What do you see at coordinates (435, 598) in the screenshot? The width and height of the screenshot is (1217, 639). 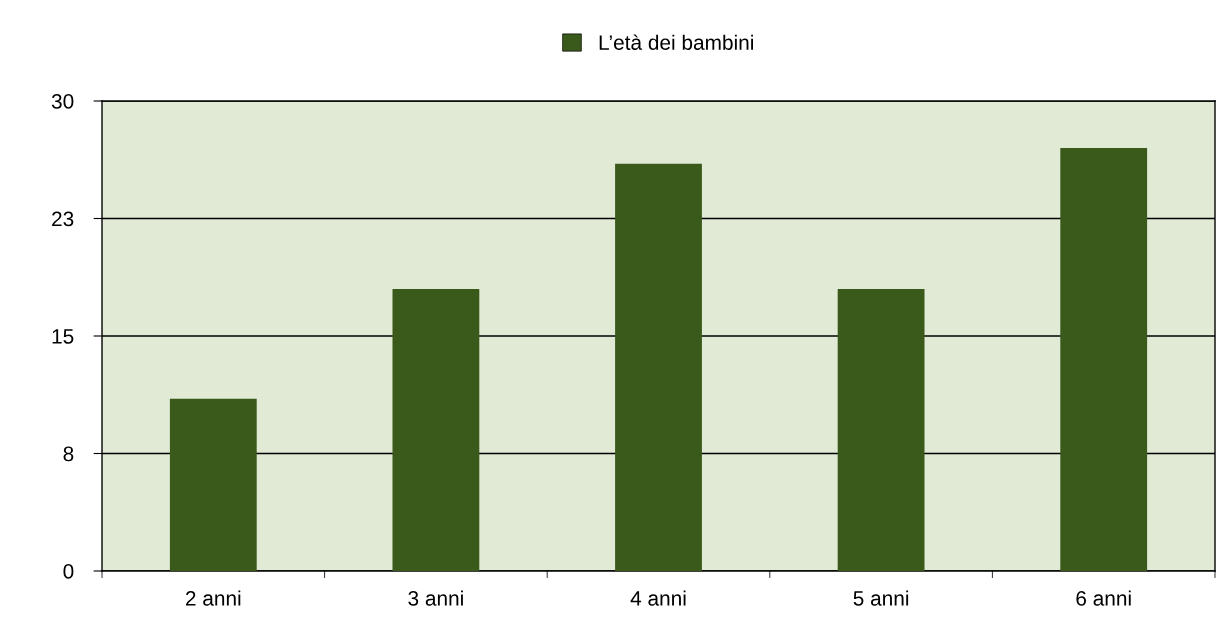 I see `x-tick-label: 3 anni` at bounding box center [435, 598].